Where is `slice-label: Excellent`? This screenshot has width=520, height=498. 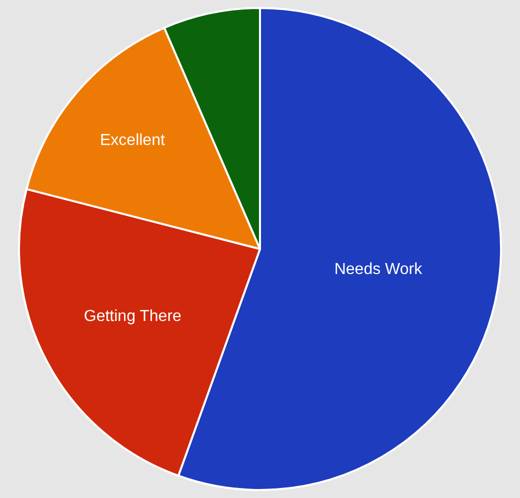 slice-label: Excellent is located at coordinates (133, 140).